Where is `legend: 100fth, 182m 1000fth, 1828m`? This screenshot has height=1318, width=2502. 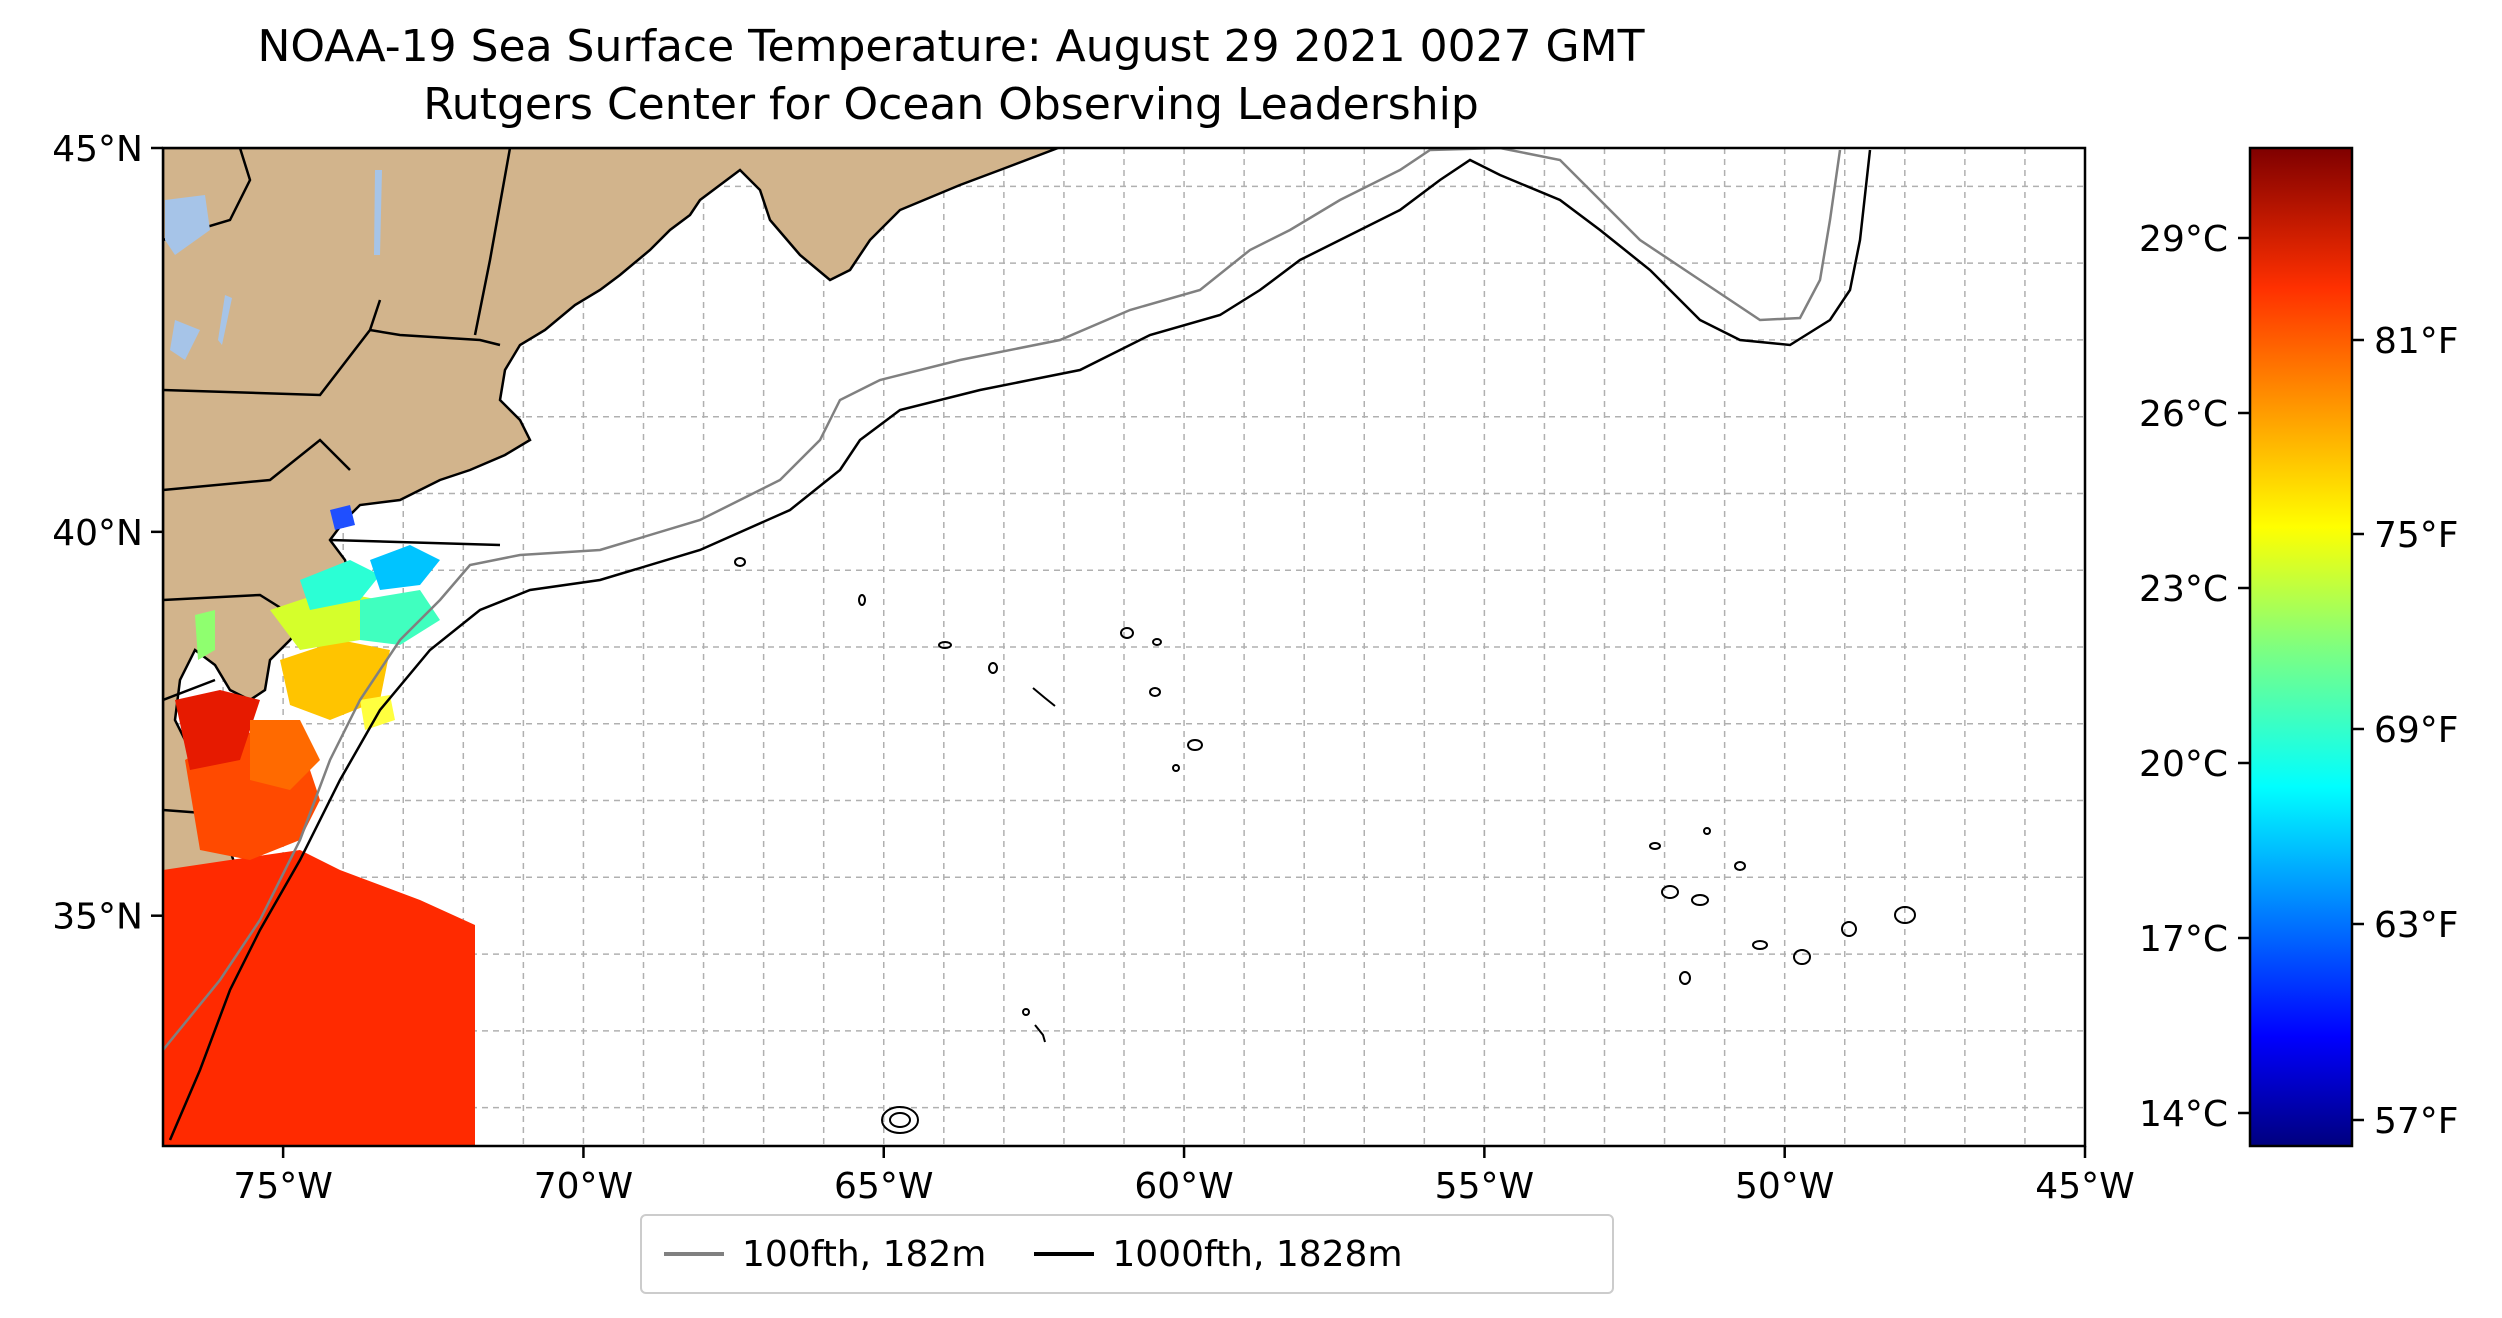 legend: 100fth, 182m 1000fth, 1828m is located at coordinates (1127, 1254).